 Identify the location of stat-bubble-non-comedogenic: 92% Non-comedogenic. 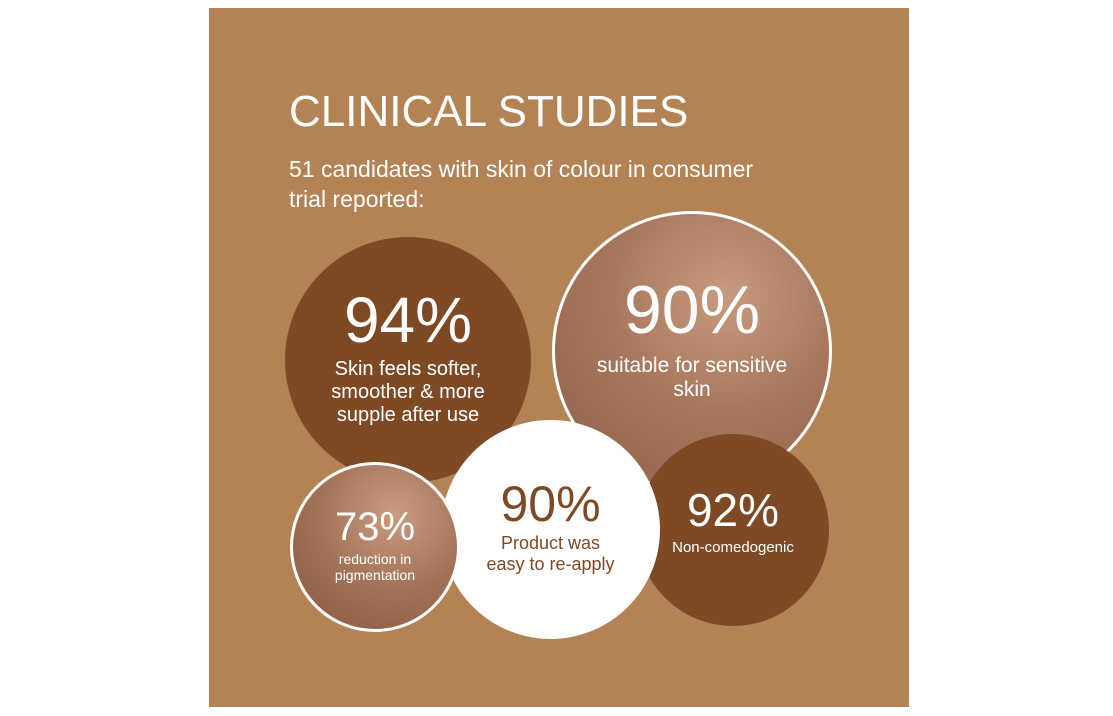
(733, 530).